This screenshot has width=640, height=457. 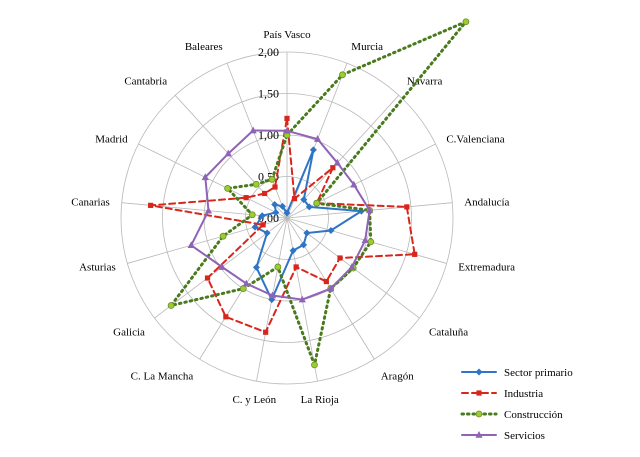 I want to click on legend-label: Servicios, so click(x=524, y=436).